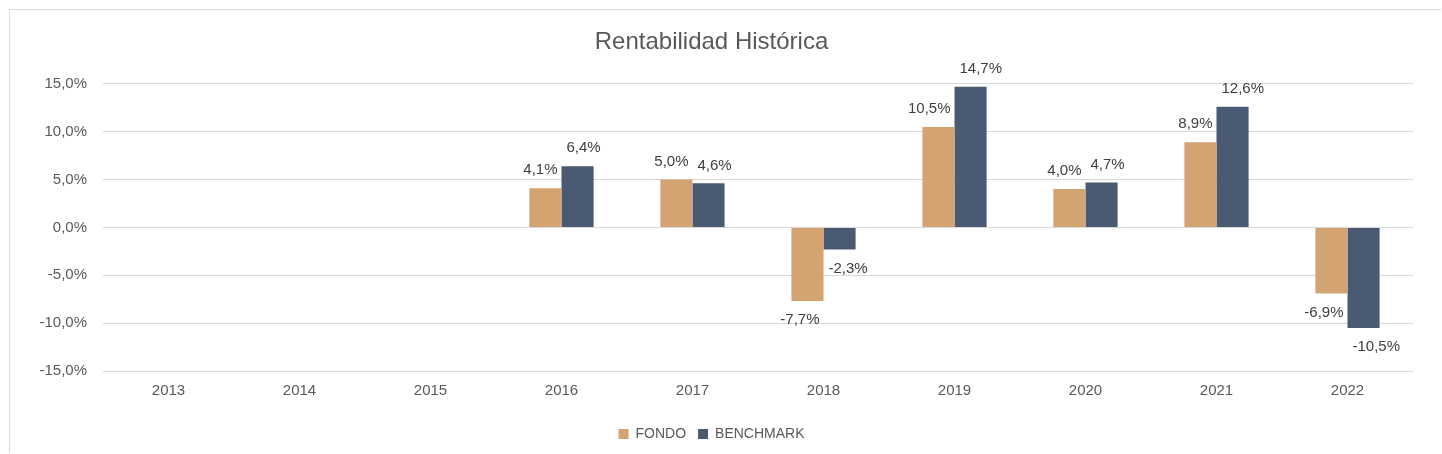 The height and width of the screenshot is (454, 1442). What do you see at coordinates (1376, 346) in the screenshot?
I see `data-label: -10,5%` at bounding box center [1376, 346].